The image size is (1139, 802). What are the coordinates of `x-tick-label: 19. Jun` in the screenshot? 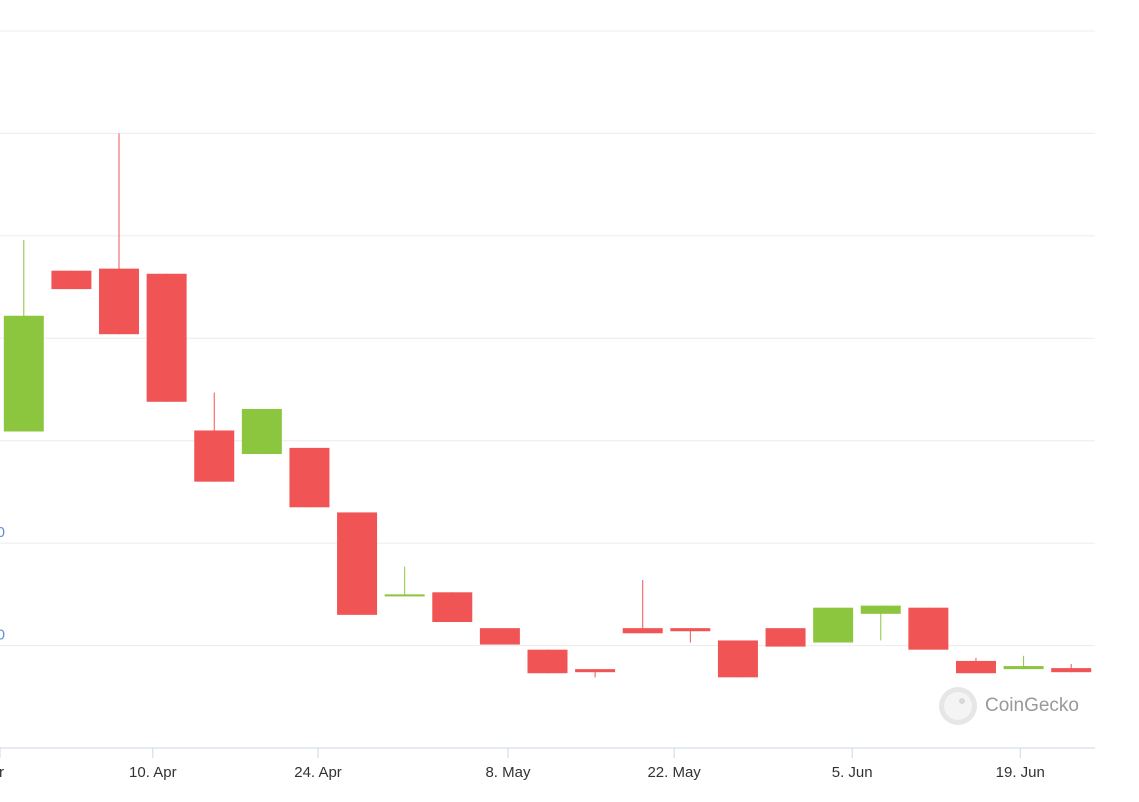 It's located at (1020, 772).